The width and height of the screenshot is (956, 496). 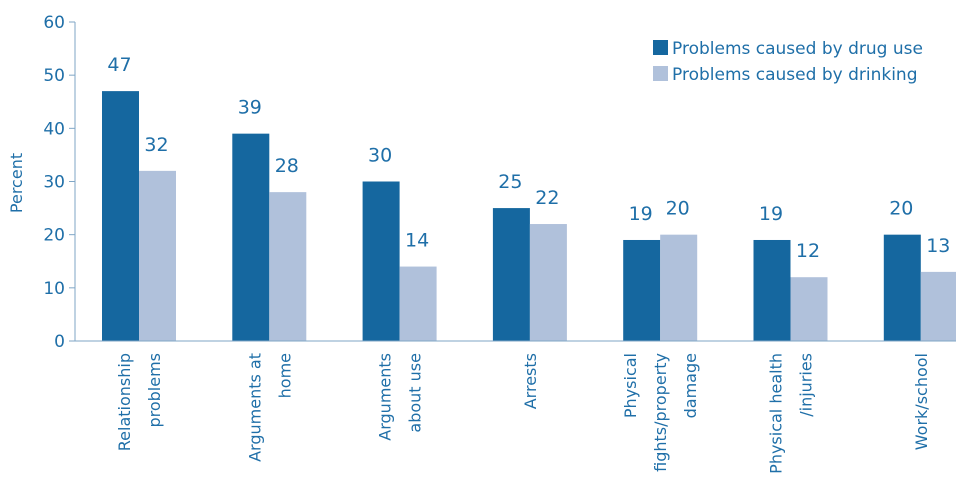 What do you see at coordinates (808, 251) in the screenshot?
I see `data-label: 12` at bounding box center [808, 251].